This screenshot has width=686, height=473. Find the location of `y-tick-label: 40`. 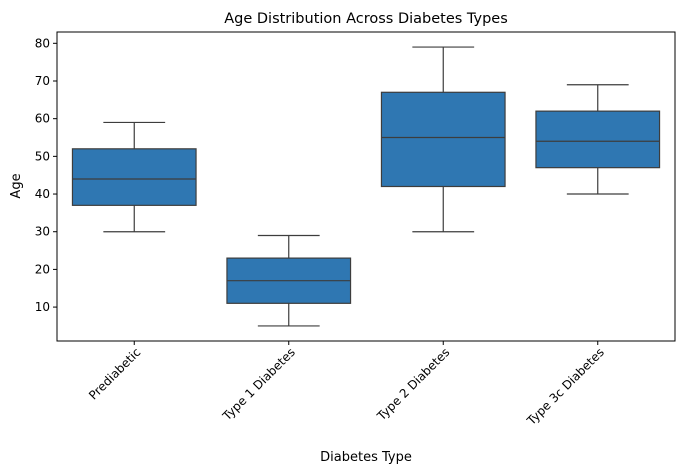

y-tick-label: 40 is located at coordinates (42, 194).